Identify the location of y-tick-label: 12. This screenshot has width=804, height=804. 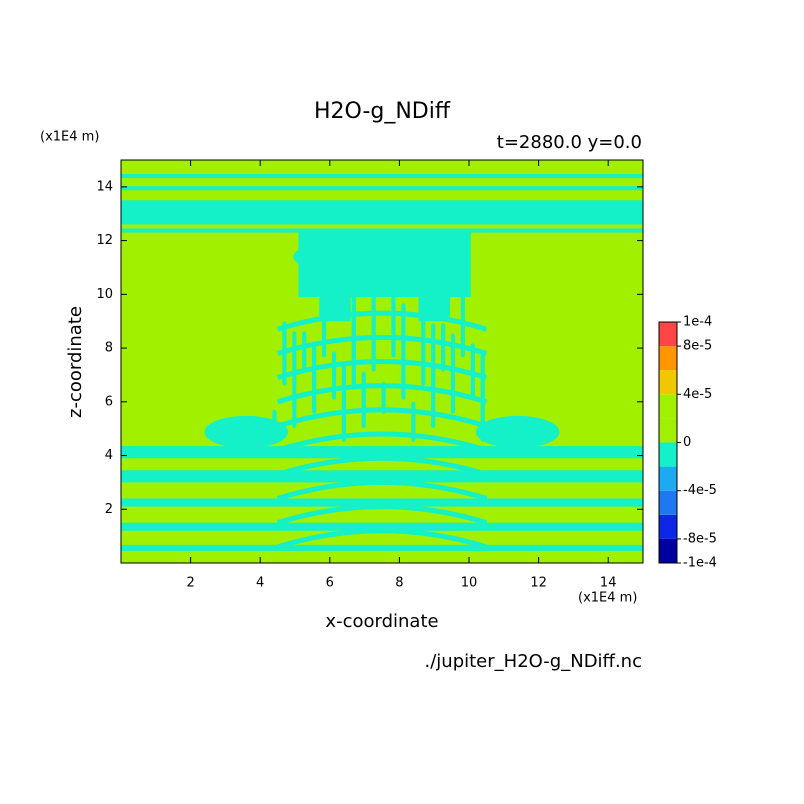
(104, 240).